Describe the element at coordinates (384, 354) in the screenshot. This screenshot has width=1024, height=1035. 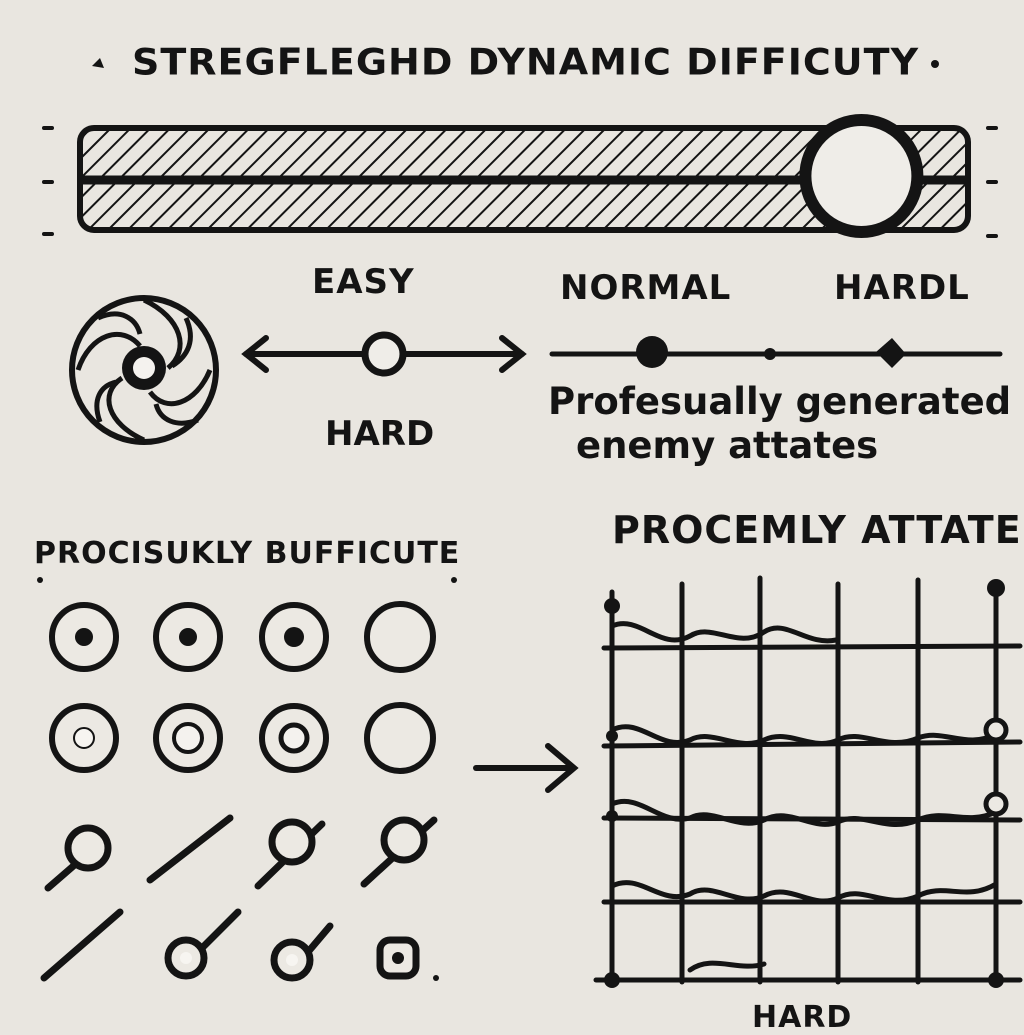
I see `difficulty-selector-knob` at that location.